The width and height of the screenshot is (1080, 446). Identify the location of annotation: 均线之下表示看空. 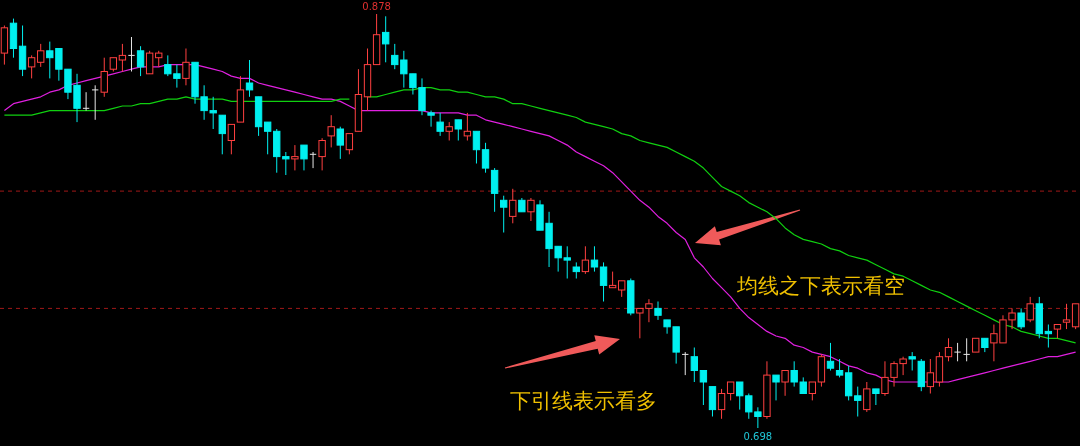
(820, 286).